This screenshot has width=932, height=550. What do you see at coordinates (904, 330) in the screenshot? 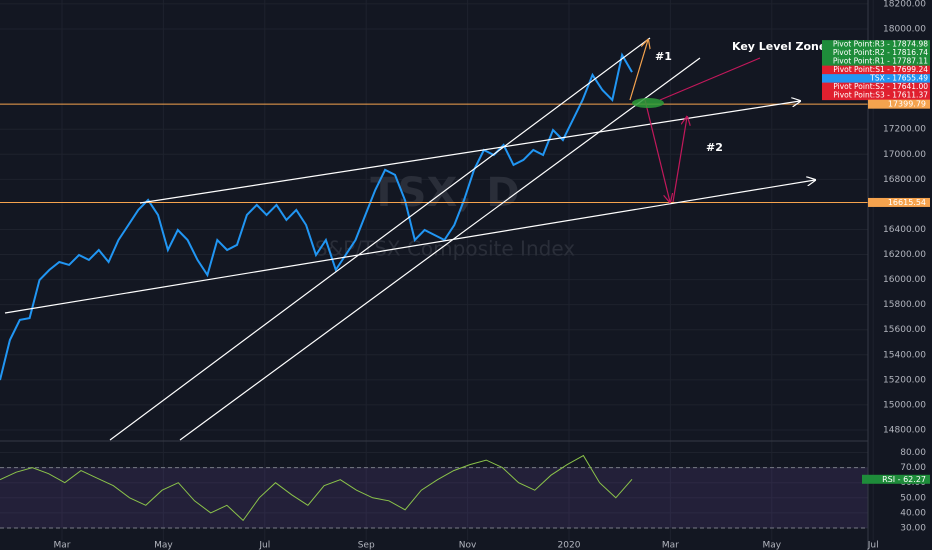
I see `y-tick-label: 15600.00` at bounding box center [904, 330].